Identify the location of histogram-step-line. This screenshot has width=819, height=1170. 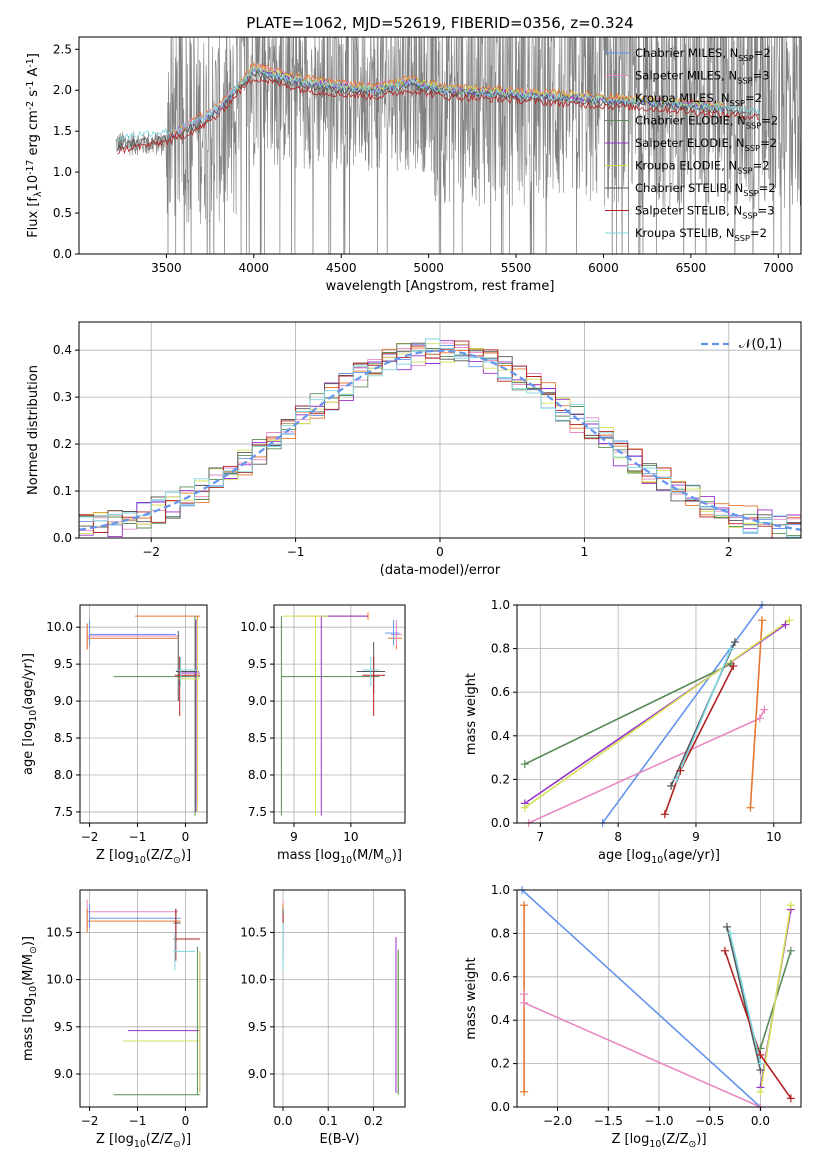
(440, 439).